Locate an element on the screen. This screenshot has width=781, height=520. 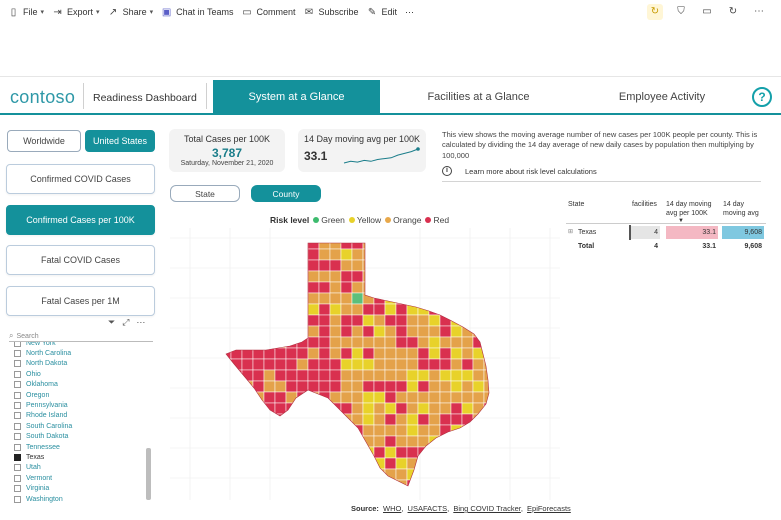
checkbox is located at coordinates (17, 499).